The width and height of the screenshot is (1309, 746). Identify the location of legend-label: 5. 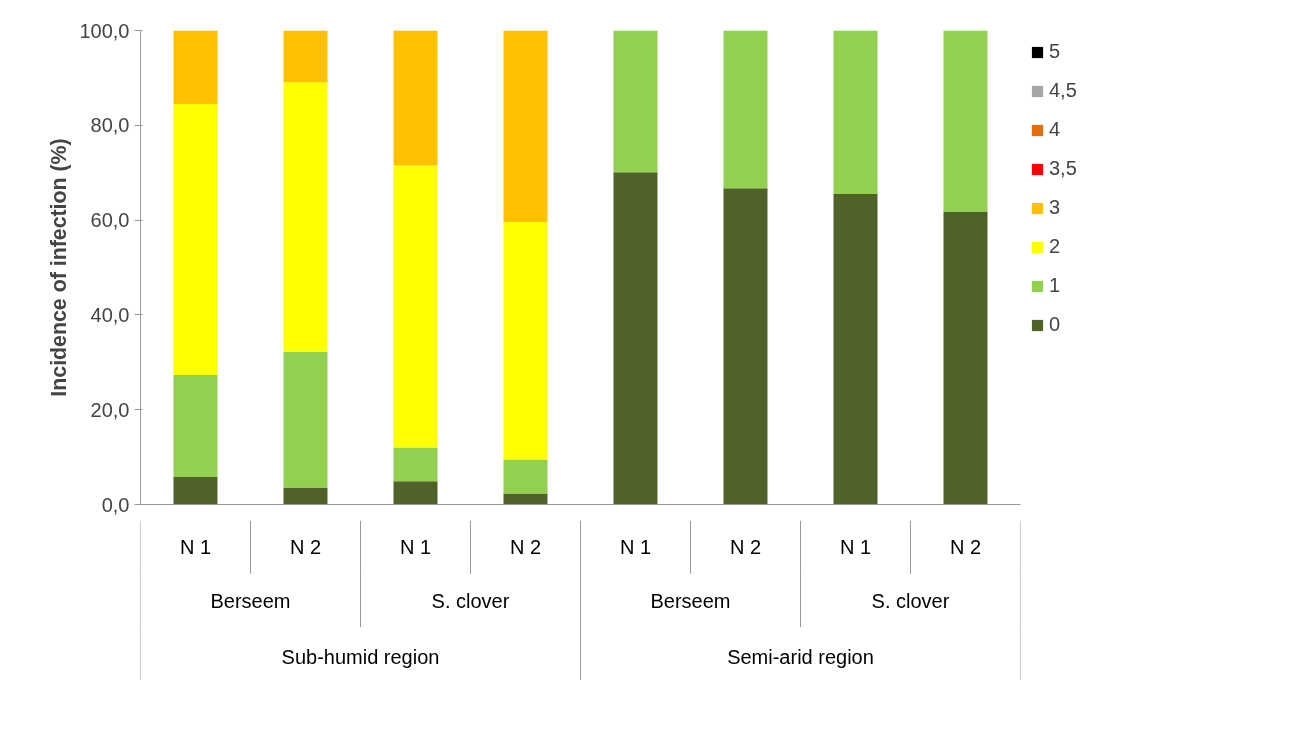
(1055, 51).